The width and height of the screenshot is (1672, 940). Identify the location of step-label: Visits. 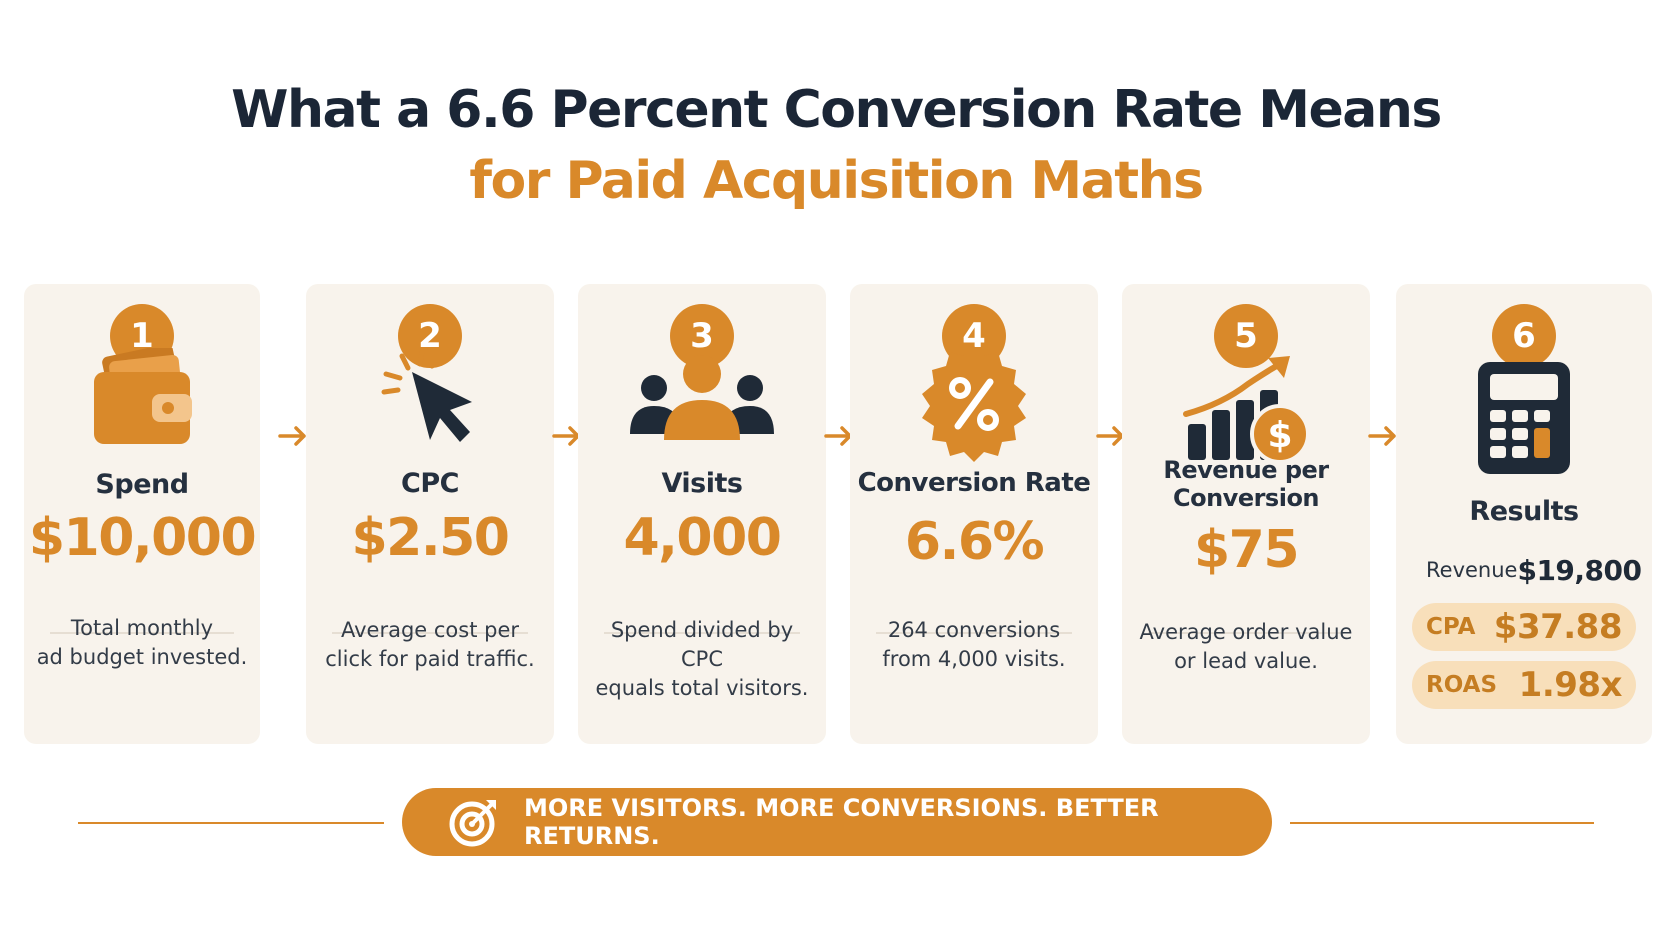
(702, 483).